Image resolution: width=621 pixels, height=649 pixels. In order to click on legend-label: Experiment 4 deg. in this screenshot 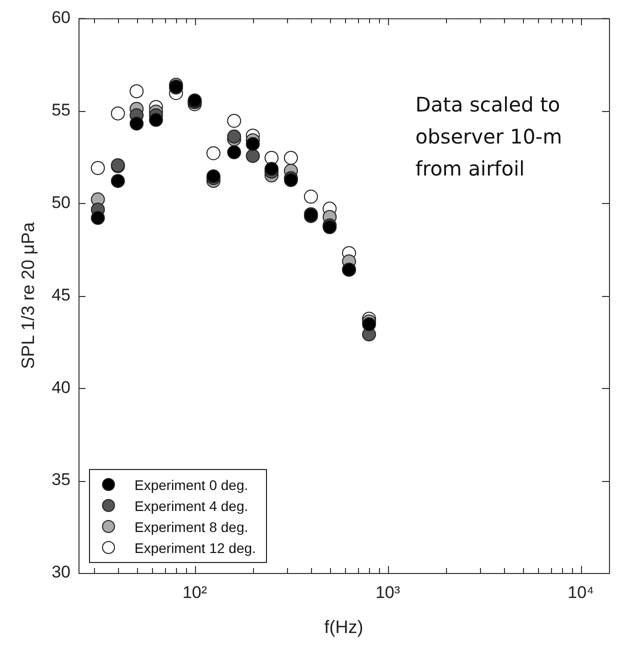, I will do `click(191, 506)`.